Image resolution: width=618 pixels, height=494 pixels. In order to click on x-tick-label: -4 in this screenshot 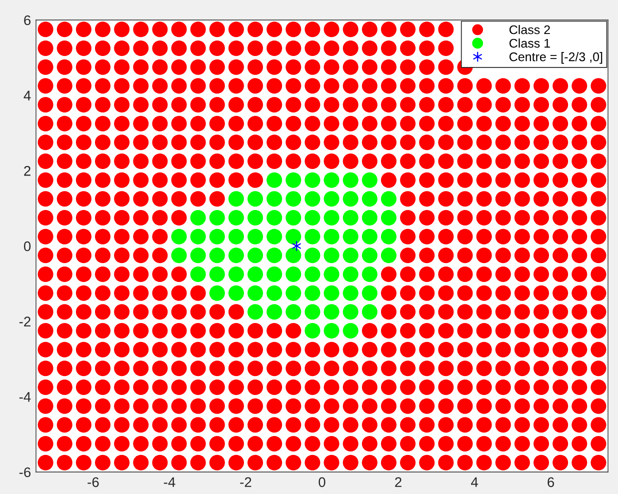, I will do `click(170, 482)`.